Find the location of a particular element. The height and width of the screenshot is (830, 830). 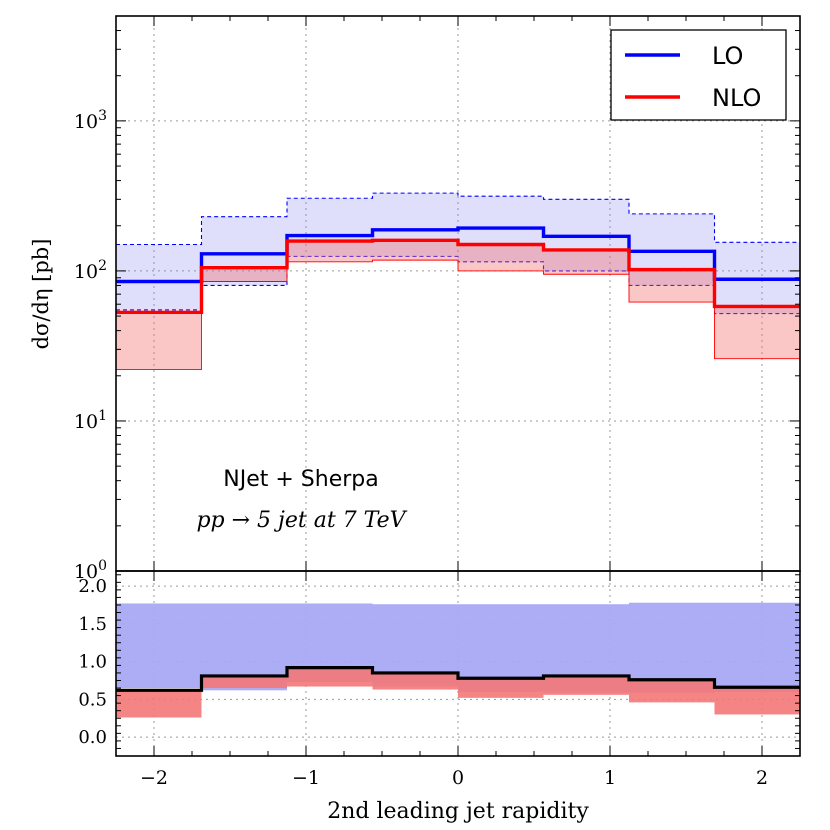

legend: LO NLO is located at coordinates (698, 75).